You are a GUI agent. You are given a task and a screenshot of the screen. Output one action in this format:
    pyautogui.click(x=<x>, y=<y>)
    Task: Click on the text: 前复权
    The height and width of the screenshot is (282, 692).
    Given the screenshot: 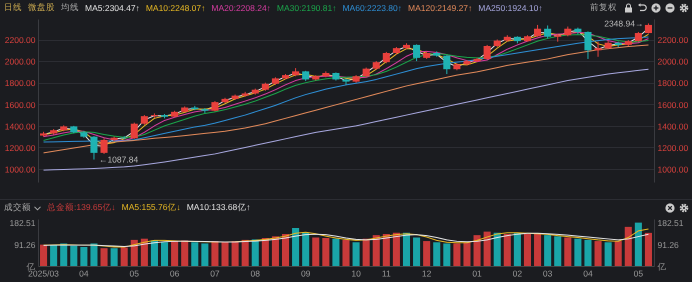 What is the action you would take?
    pyautogui.click(x=603, y=8)
    